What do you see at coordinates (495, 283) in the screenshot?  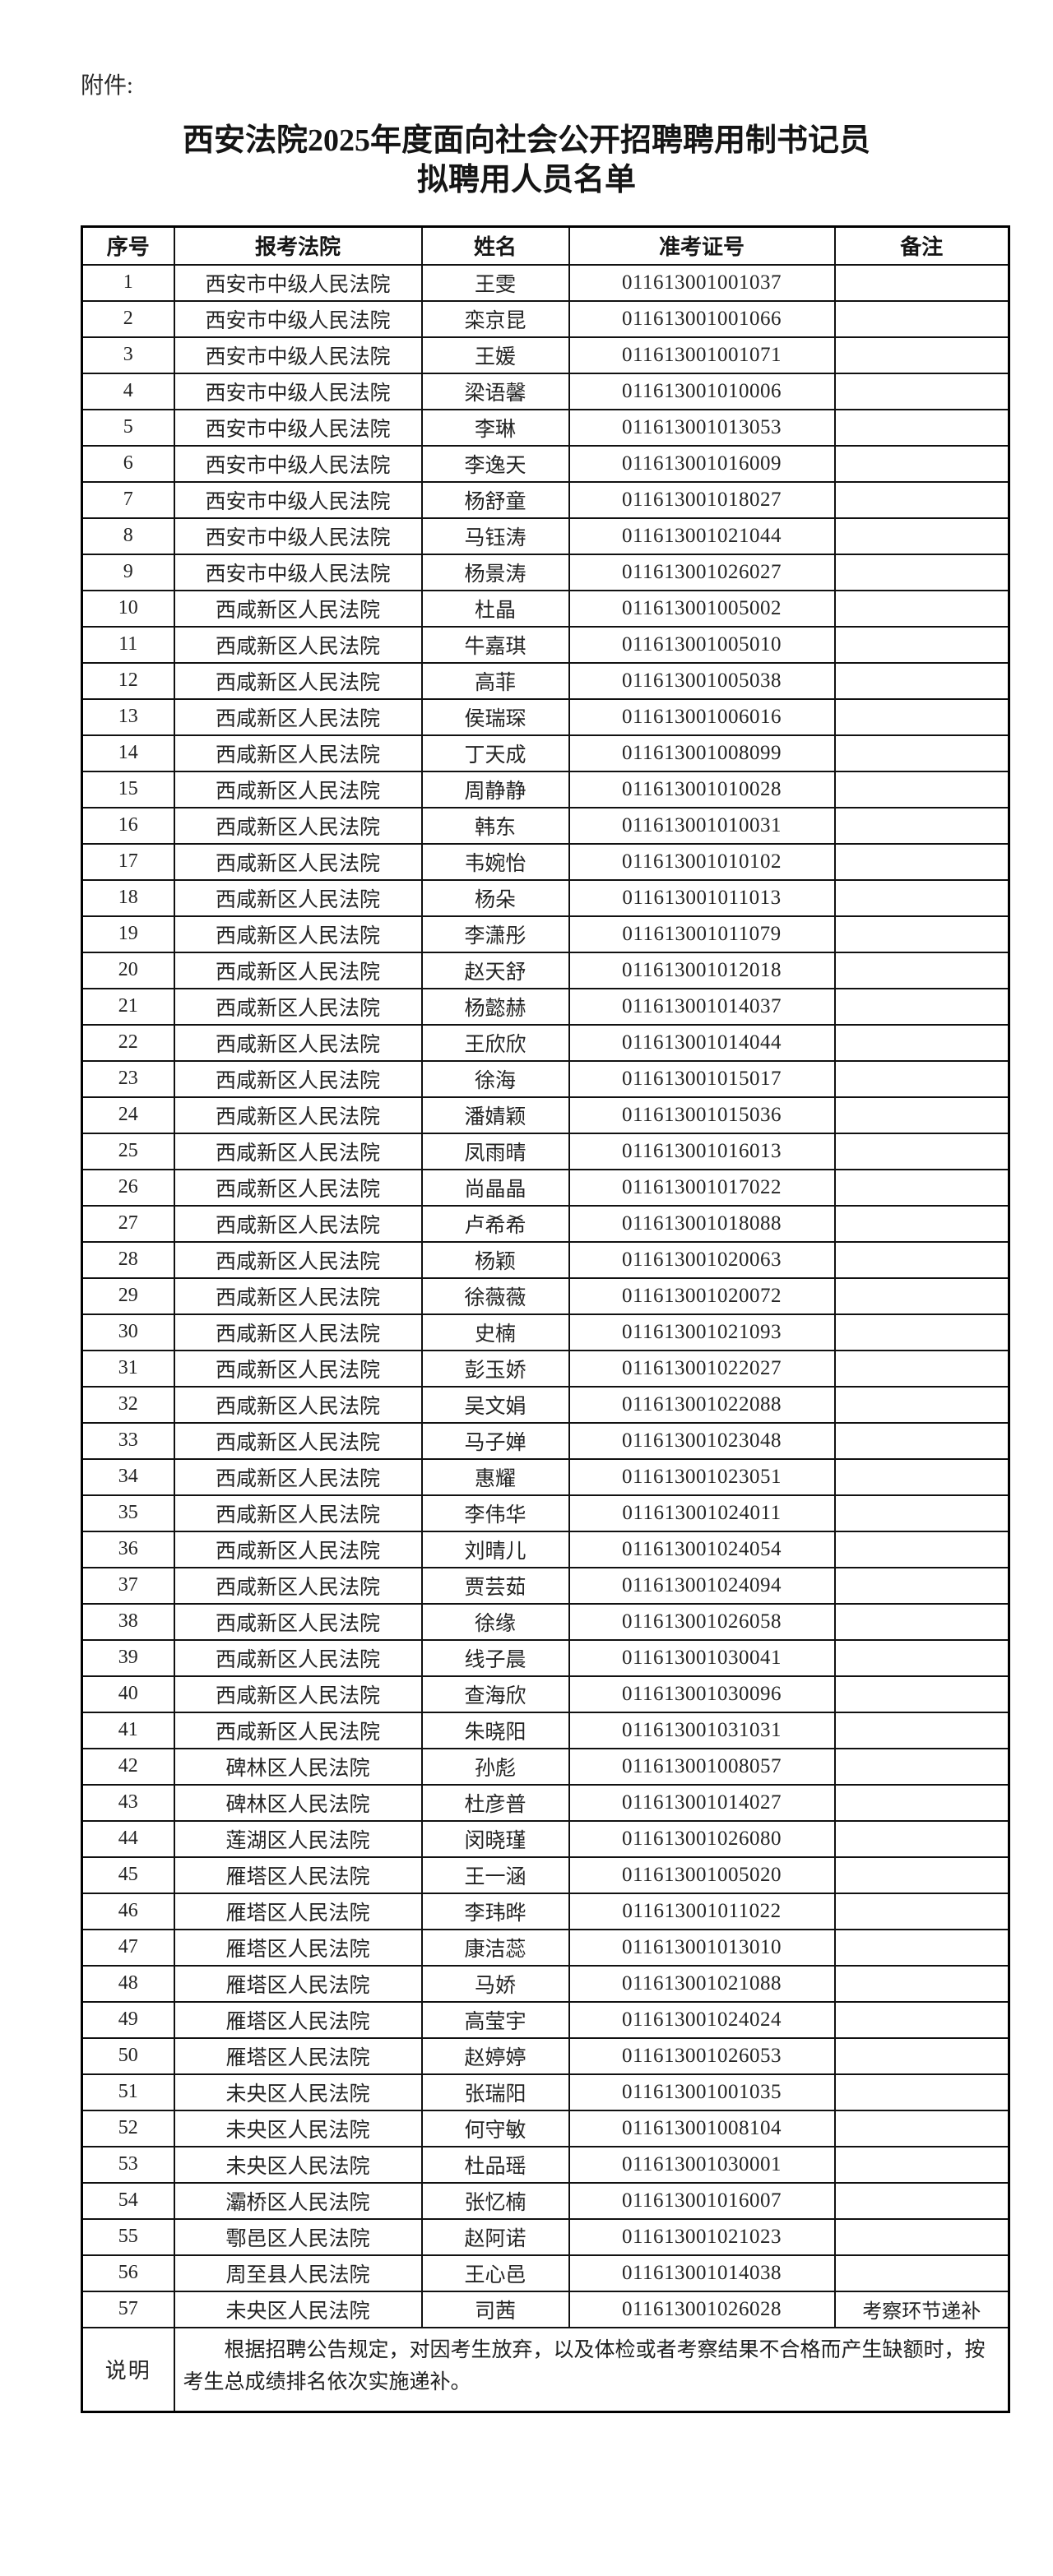 I see `cell-name: 王雯` at bounding box center [495, 283].